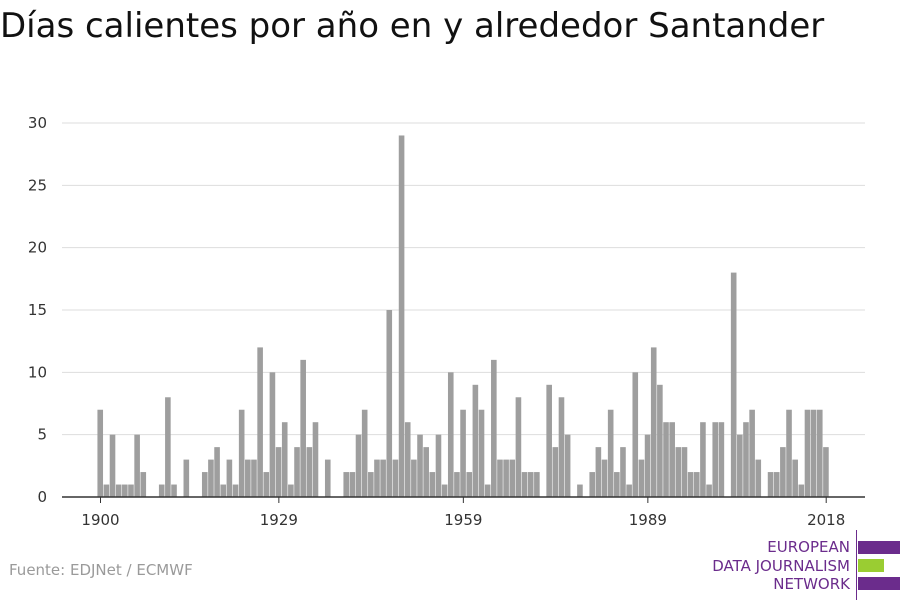 This screenshot has height=600, width=900. I want to click on bar-1940, so click(346, 484).